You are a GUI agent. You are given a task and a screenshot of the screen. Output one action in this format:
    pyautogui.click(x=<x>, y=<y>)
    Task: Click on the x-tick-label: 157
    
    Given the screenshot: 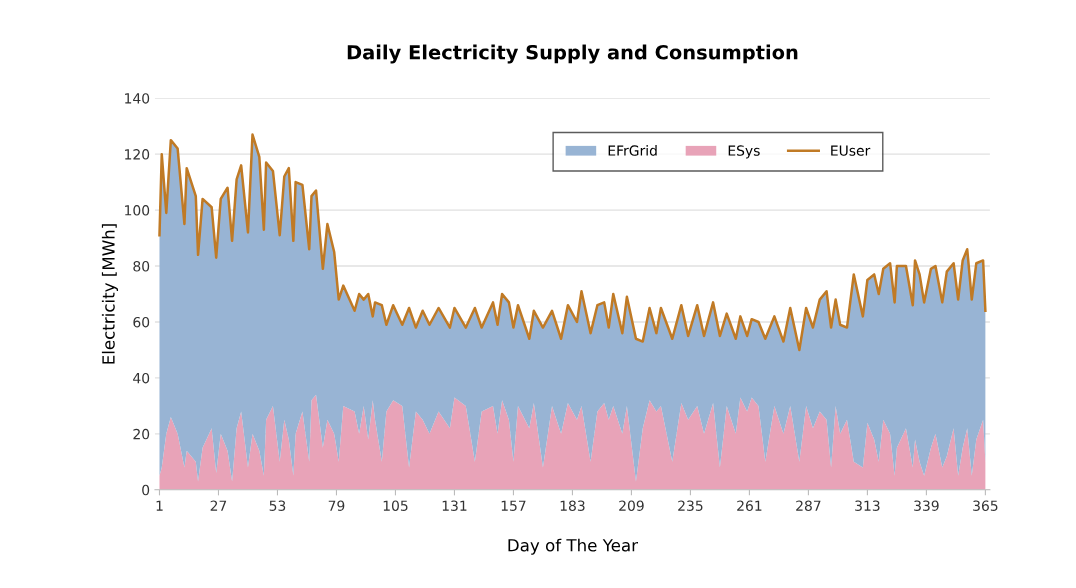 What is the action you would take?
    pyautogui.click(x=513, y=505)
    